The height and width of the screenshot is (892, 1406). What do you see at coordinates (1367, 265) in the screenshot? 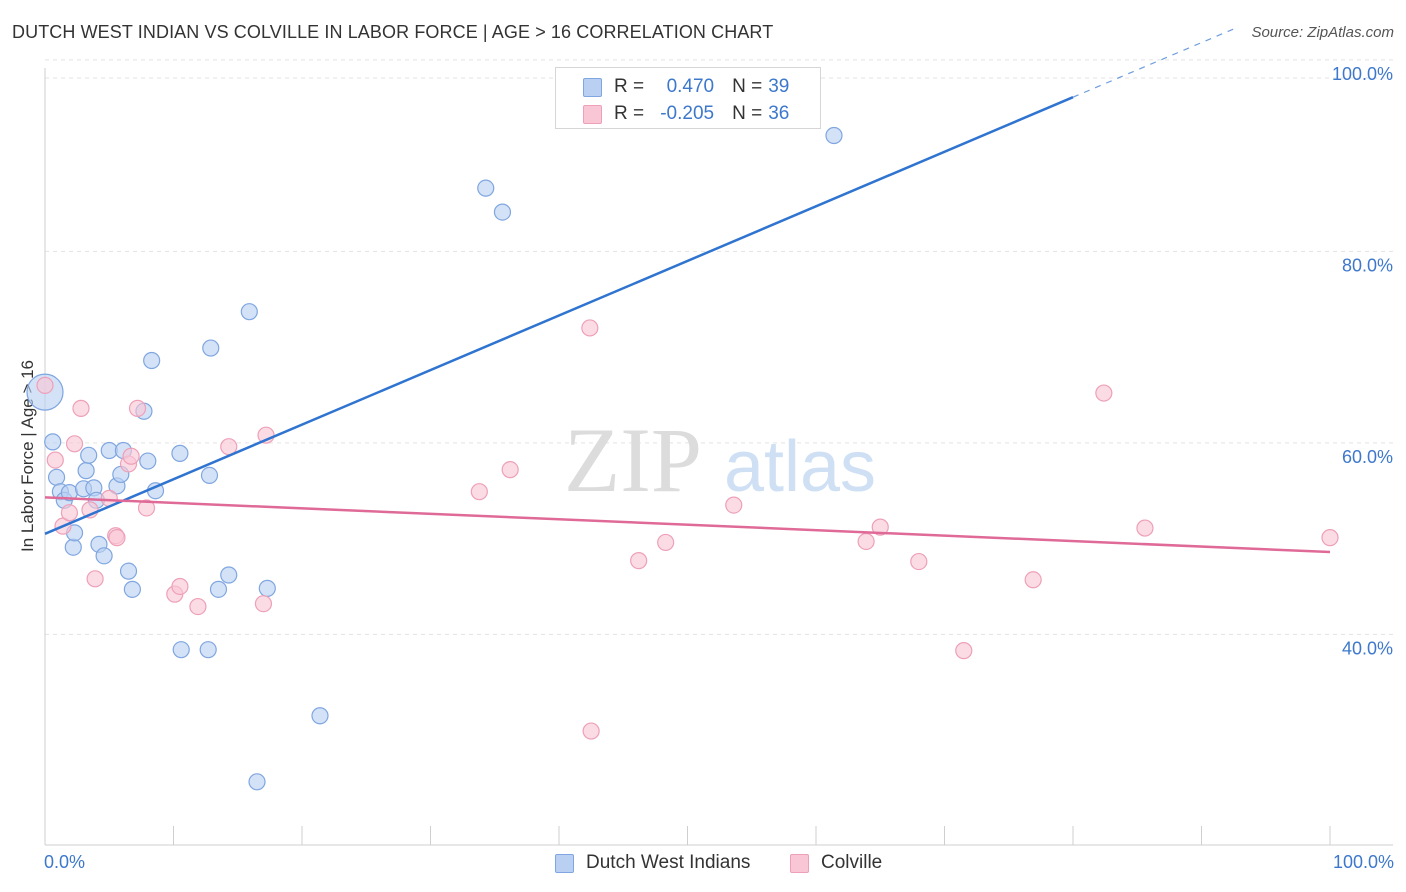
I see `y-tick-label: 80.0%` at bounding box center [1367, 265].